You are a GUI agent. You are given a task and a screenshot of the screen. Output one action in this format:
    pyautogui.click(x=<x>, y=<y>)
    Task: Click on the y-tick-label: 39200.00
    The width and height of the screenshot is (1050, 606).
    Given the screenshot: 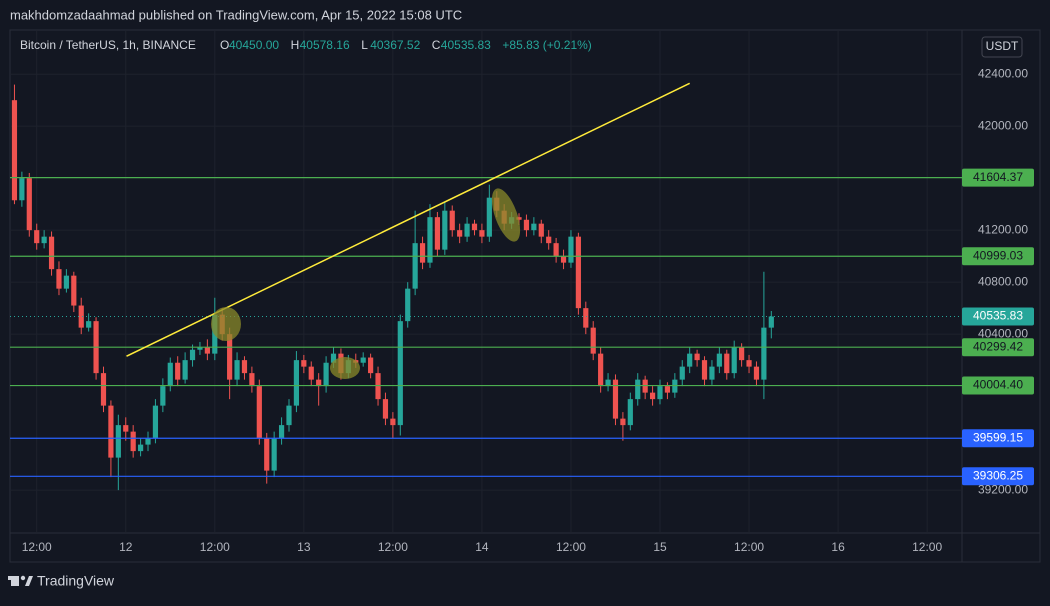 What is the action you would take?
    pyautogui.click(x=1003, y=489)
    